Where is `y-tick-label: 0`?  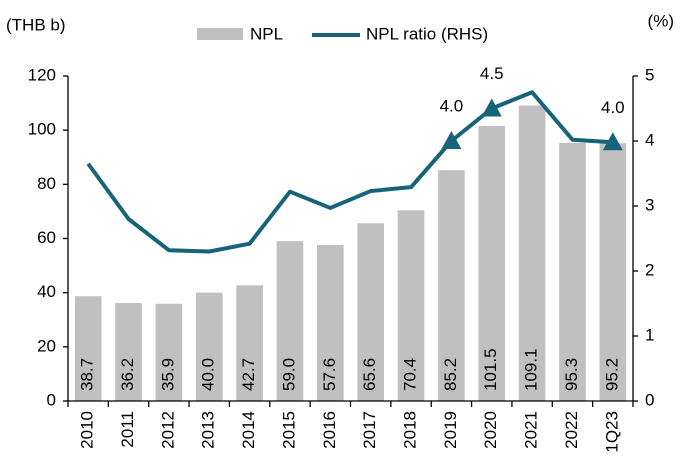 y-tick-label: 0 is located at coordinates (51, 399).